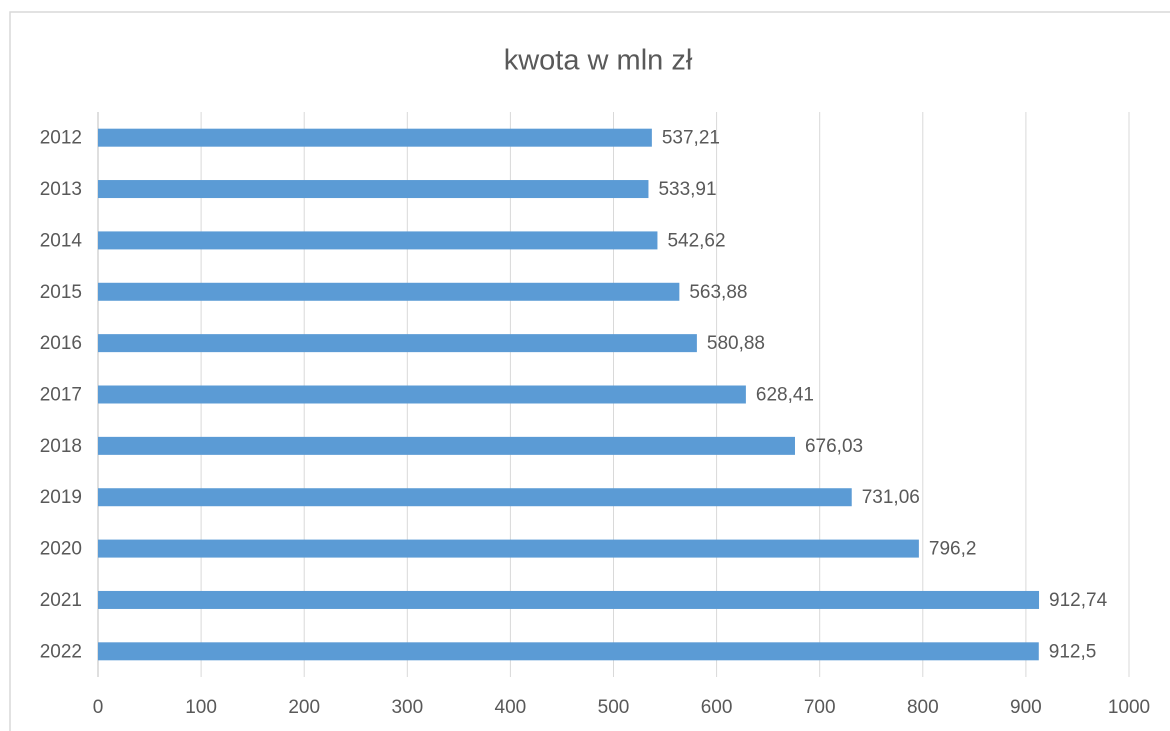 This screenshot has width=1170, height=731. Describe the element at coordinates (201, 707) in the screenshot. I see `x-tick-label: 100` at that location.